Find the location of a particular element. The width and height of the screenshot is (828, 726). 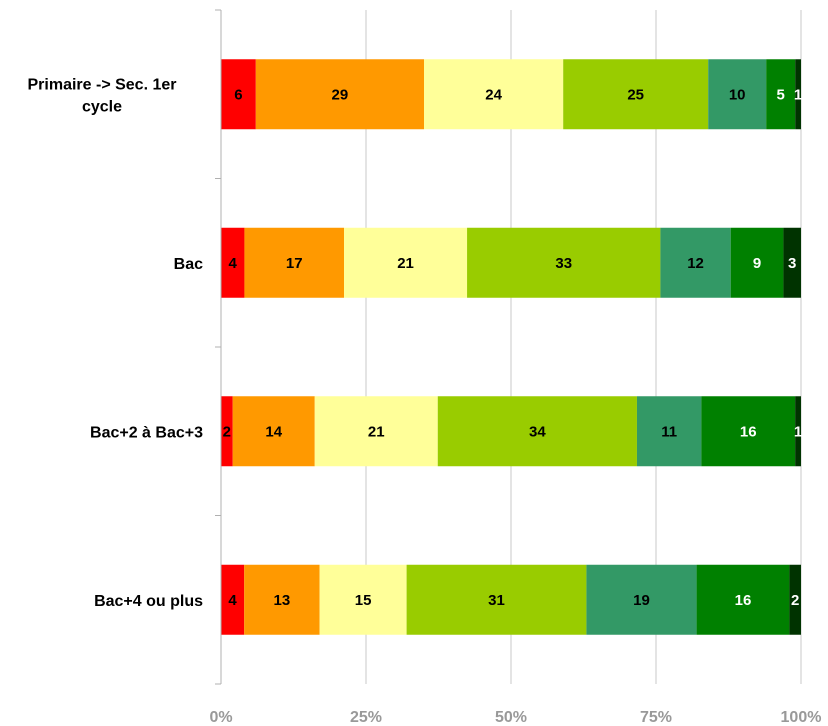

x-tick-label: 0% is located at coordinates (220, 717).